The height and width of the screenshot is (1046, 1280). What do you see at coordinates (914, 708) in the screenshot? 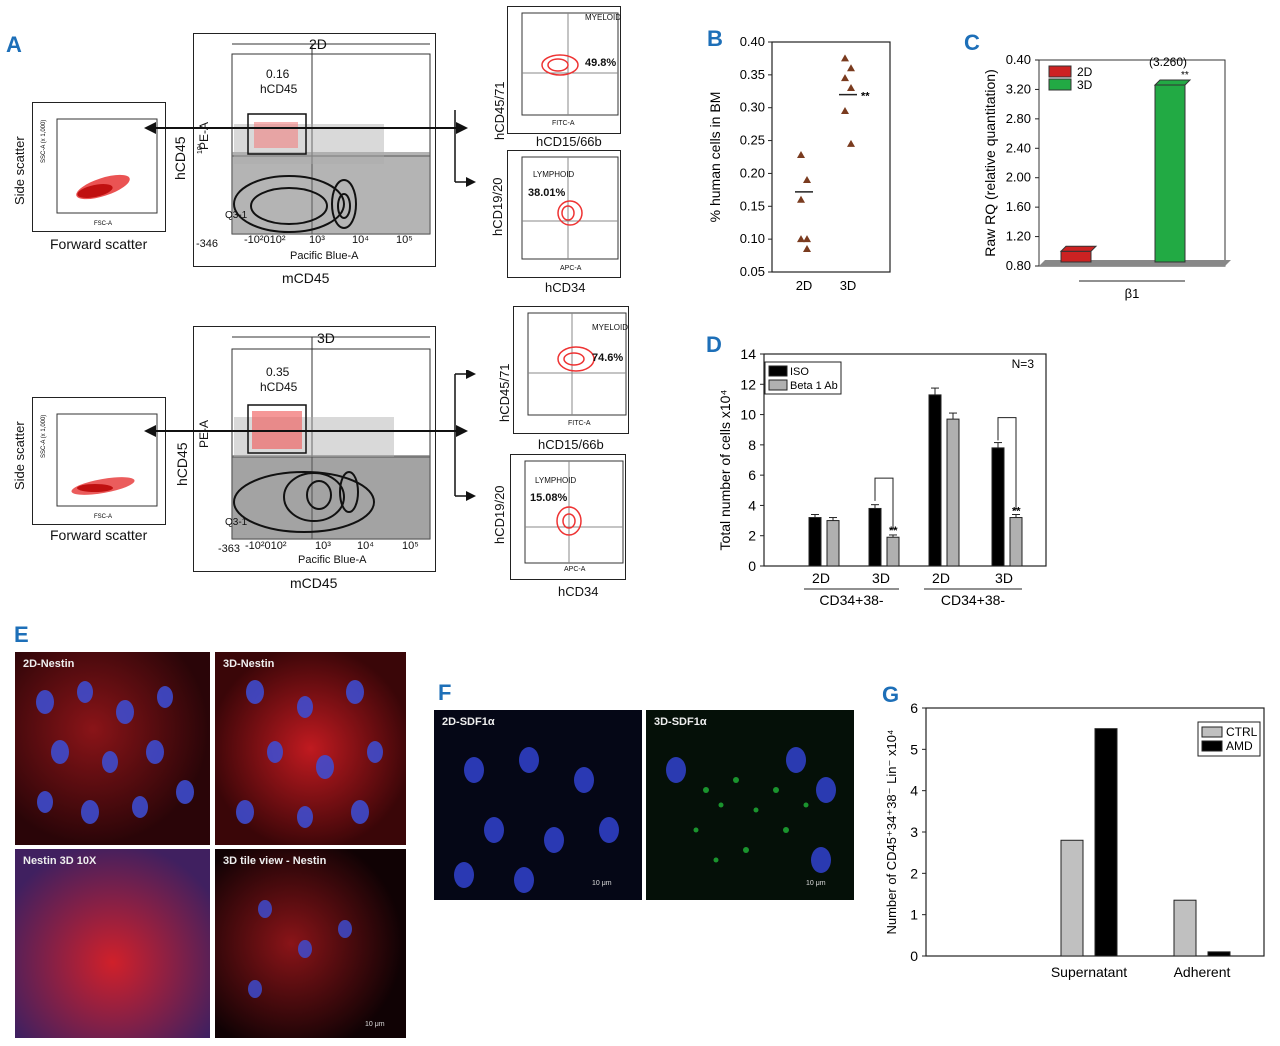
I see `y-tick-label-g: 6` at bounding box center [914, 708].